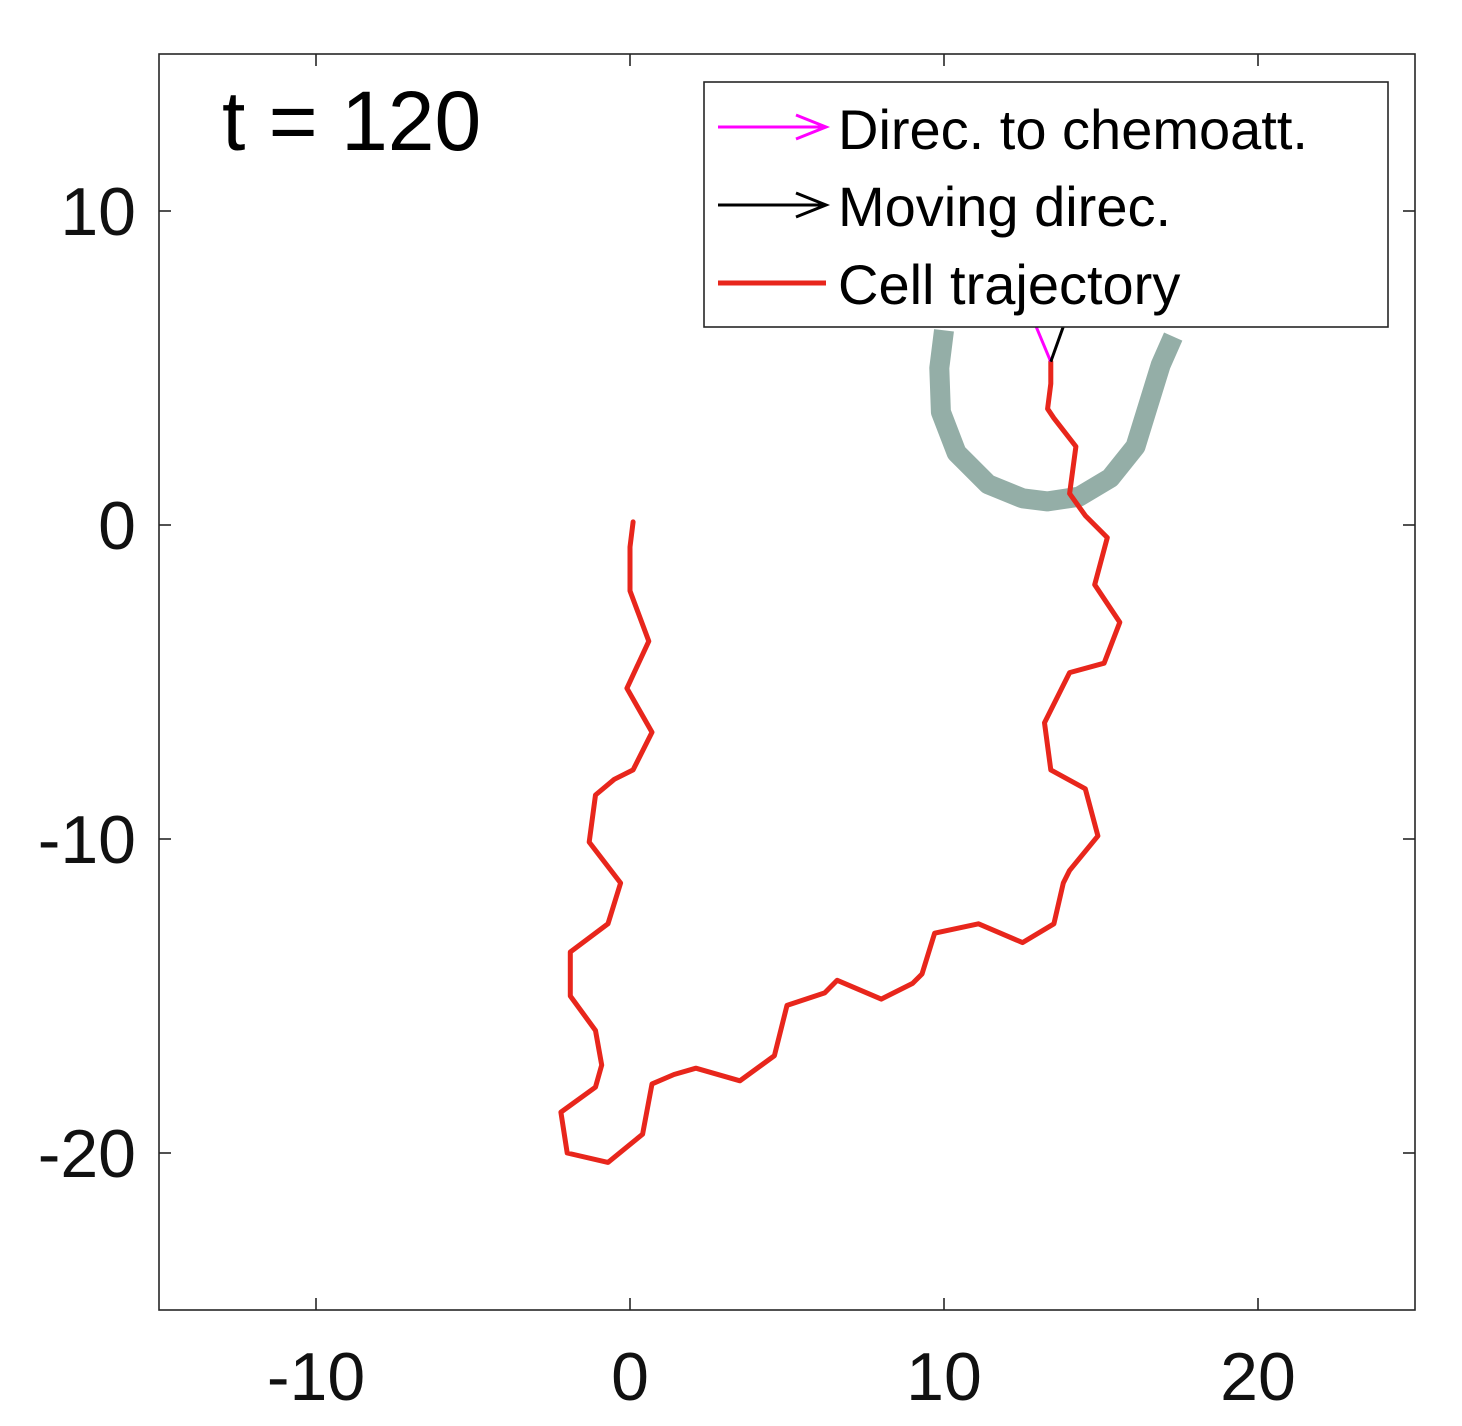 The width and height of the screenshot is (1462, 1426). What do you see at coordinates (316, 1377) in the screenshot?
I see `x-tick-label: -10` at bounding box center [316, 1377].